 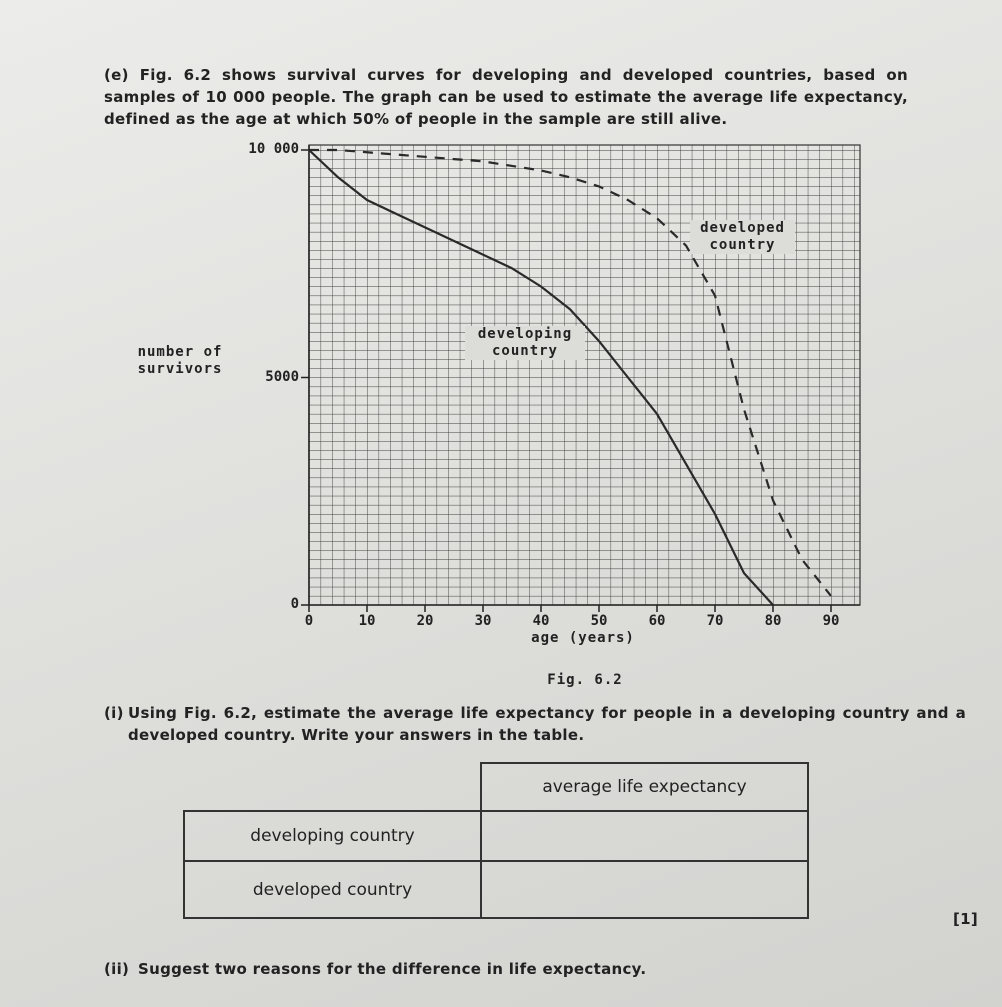 What do you see at coordinates (114, 713) in the screenshot?
I see `part-i-label: (i)` at bounding box center [114, 713].